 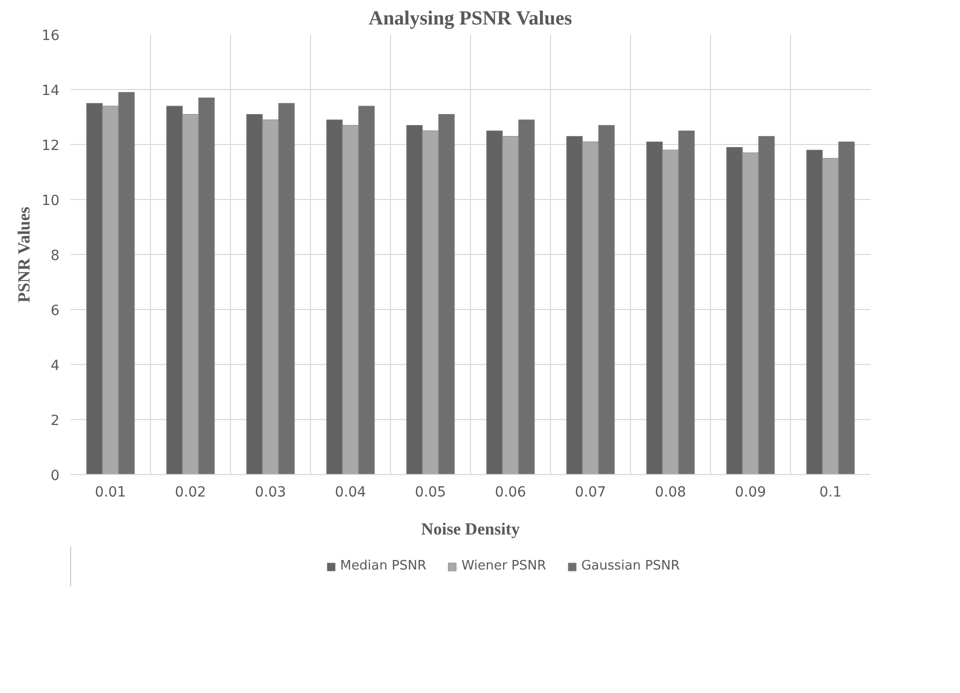 I want to click on x-tick-label: 0.04, so click(x=350, y=492).